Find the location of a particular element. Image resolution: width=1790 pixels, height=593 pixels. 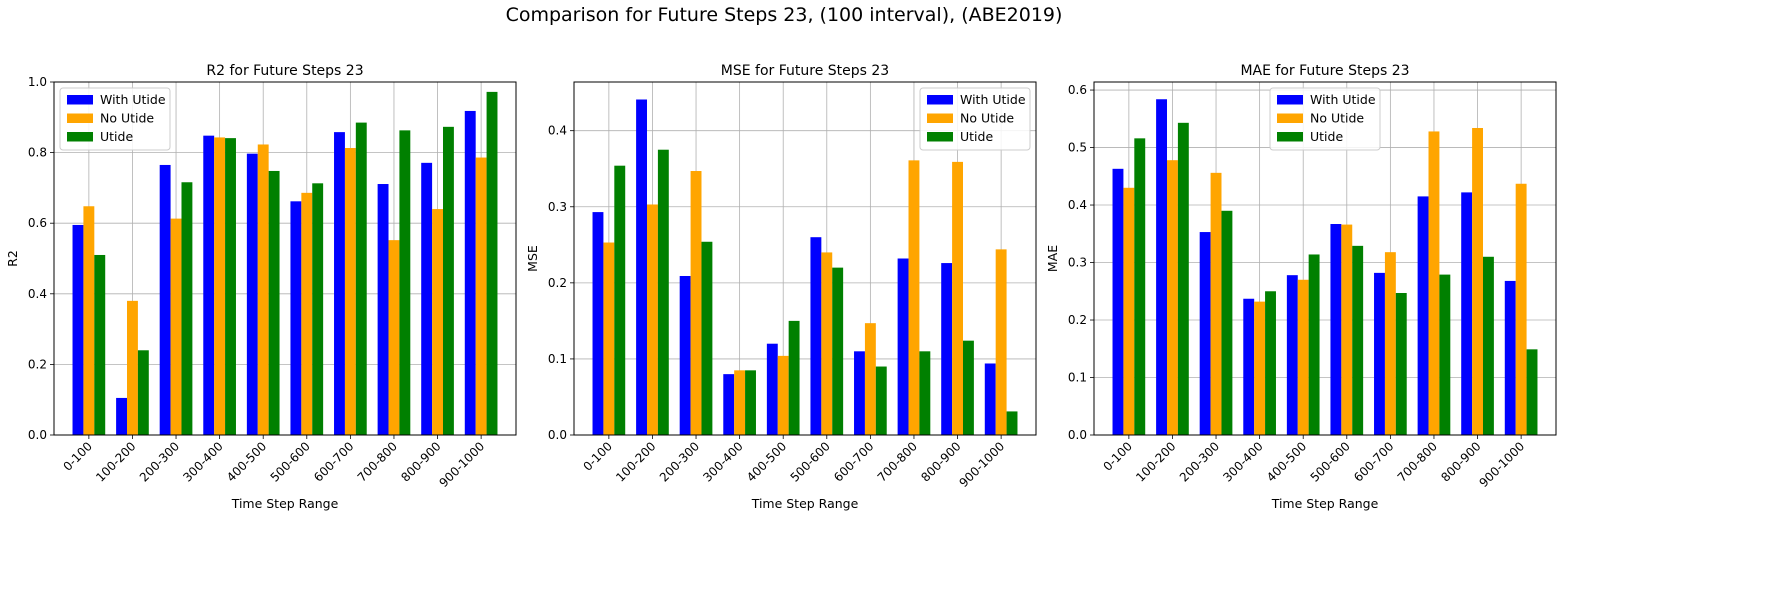

legend-label: Utide is located at coordinates (1326, 136).